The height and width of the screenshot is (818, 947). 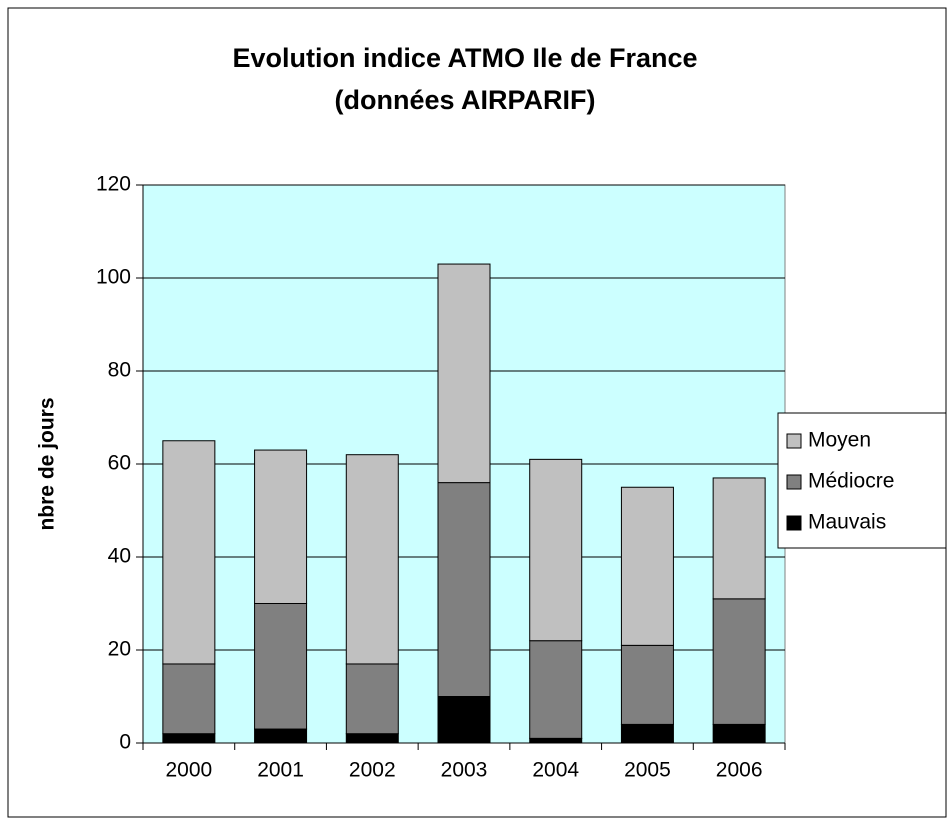 What do you see at coordinates (119, 463) in the screenshot?
I see `y-tick-label: 60` at bounding box center [119, 463].